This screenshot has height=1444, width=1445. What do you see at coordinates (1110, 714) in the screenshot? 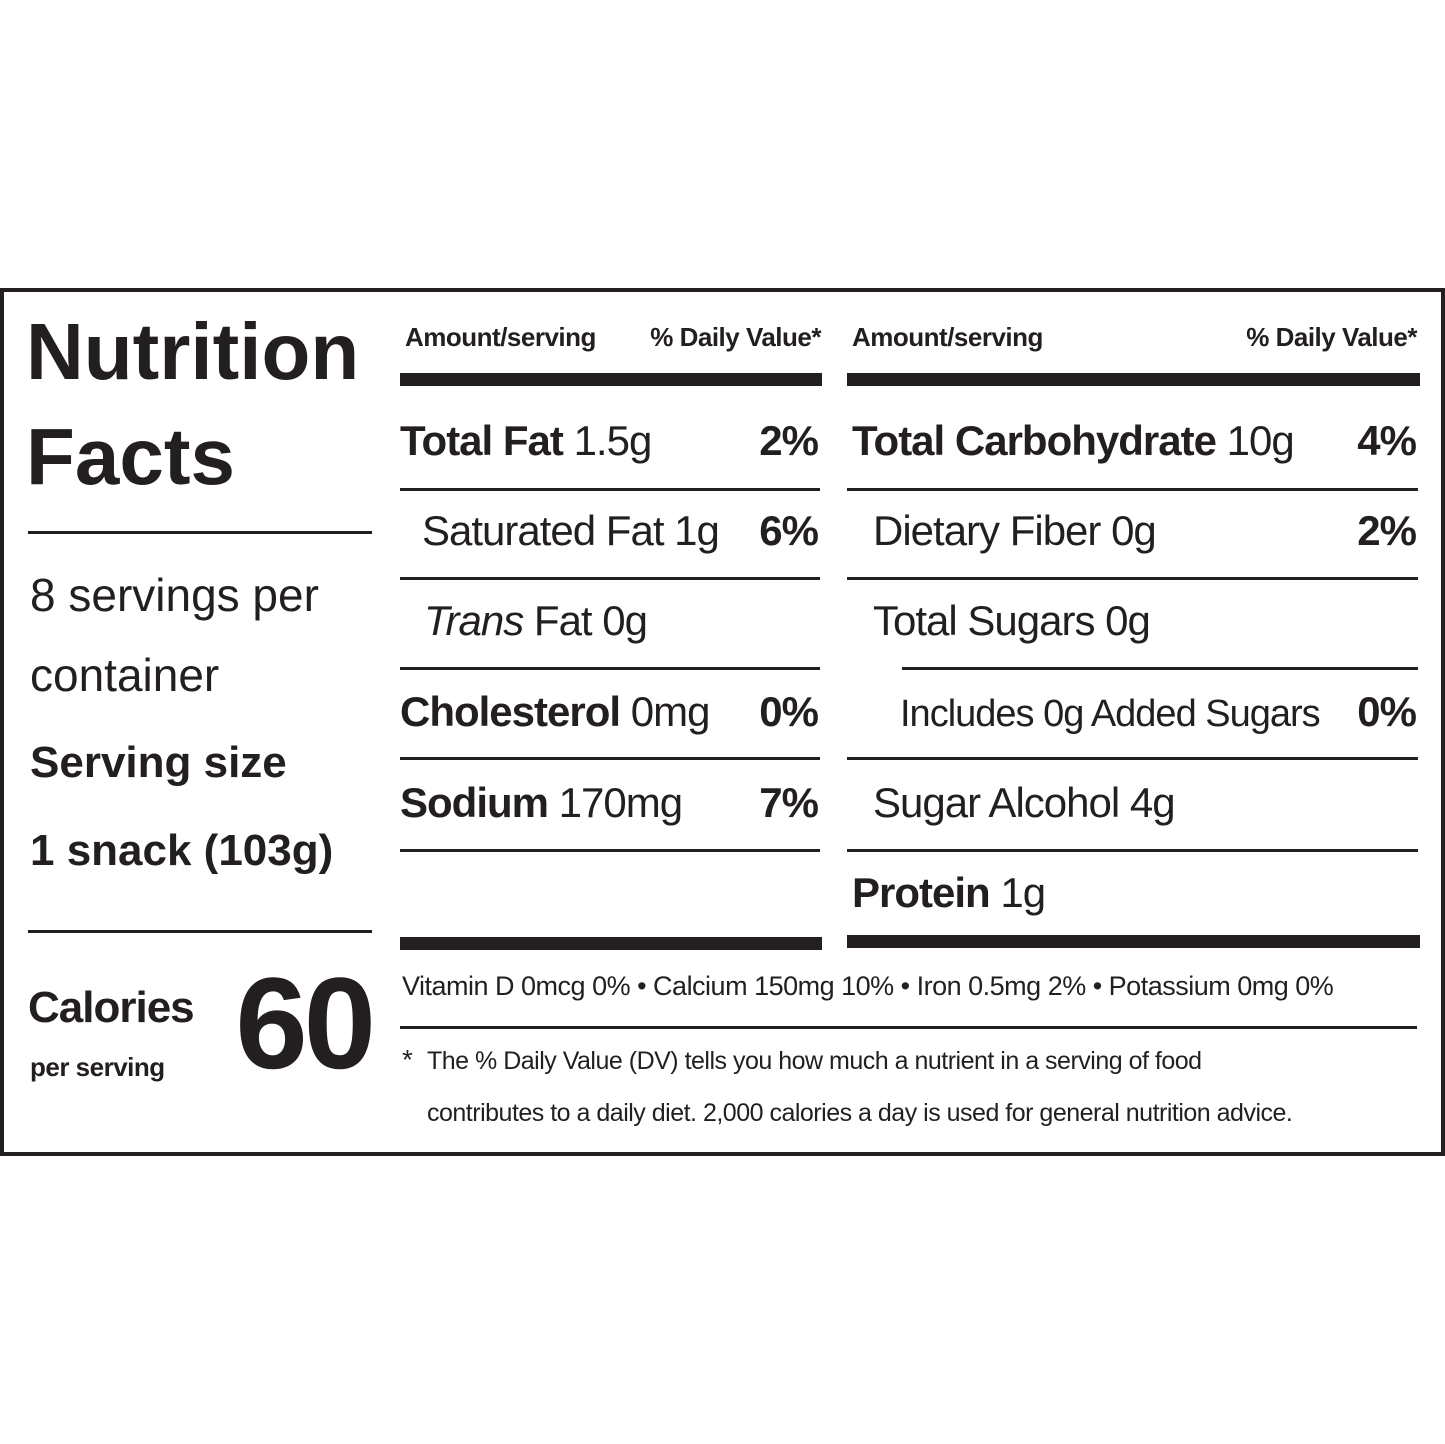
I see `nutrient-name: Includes 0g Added Sugars` at bounding box center [1110, 714].